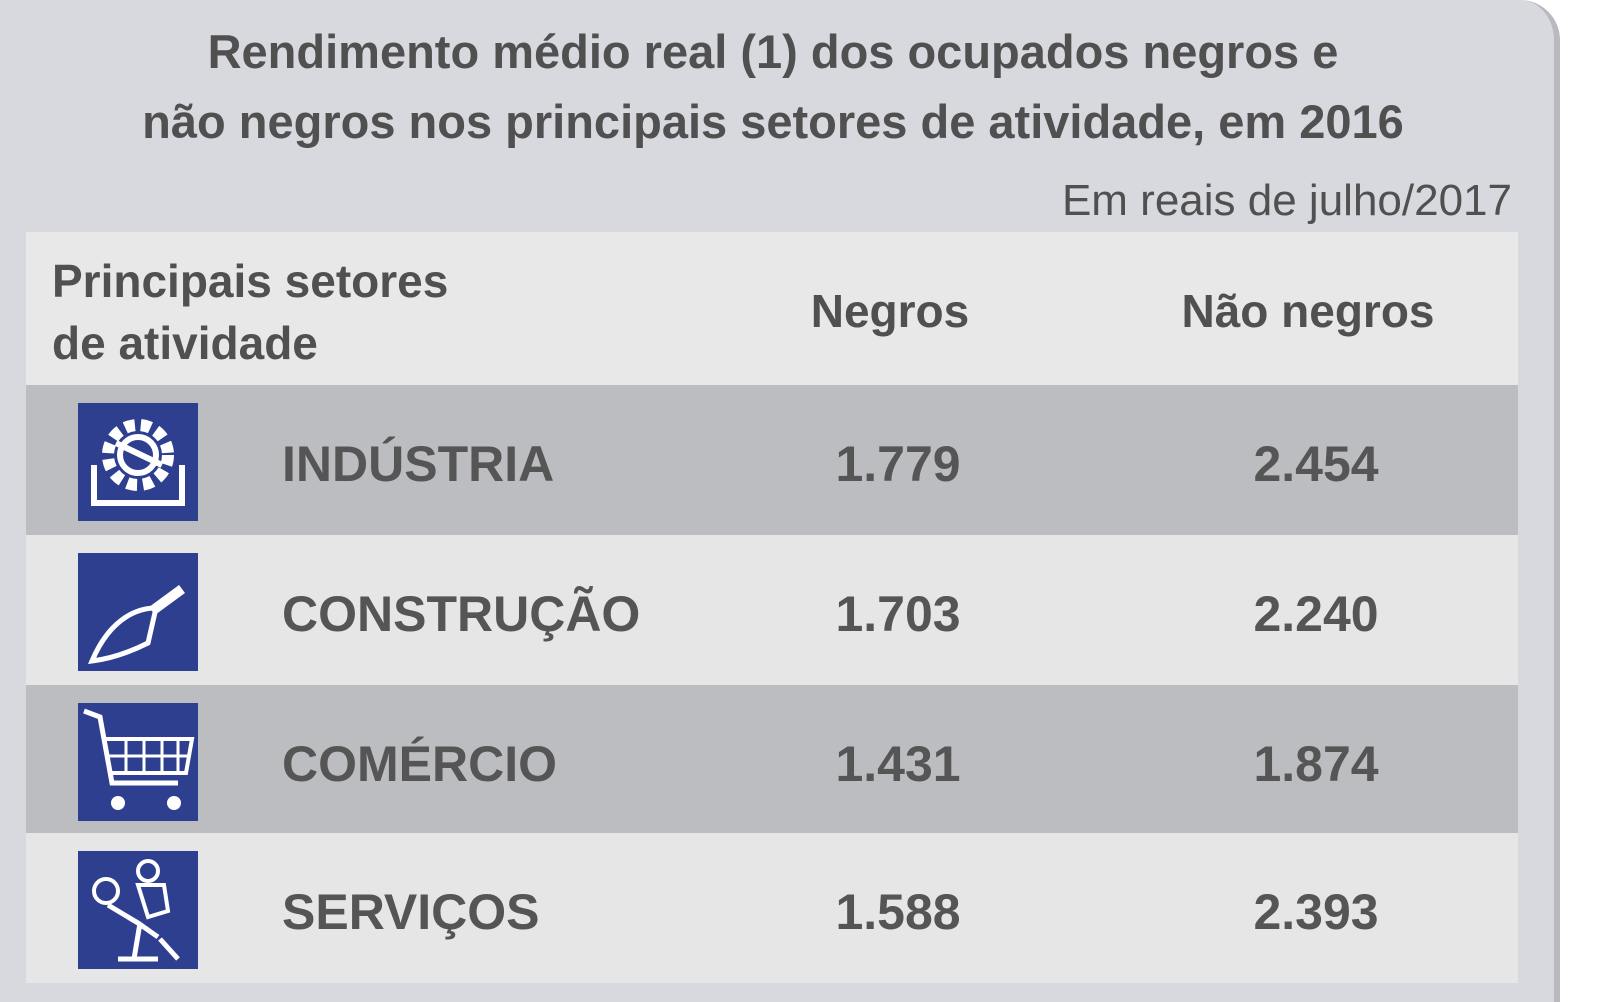 Image resolution: width=1600 pixels, height=1002 pixels. What do you see at coordinates (772, 610) in the screenshot?
I see `table-row: CONSTRUÇÃO 1.703 2.240` at bounding box center [772, 610].